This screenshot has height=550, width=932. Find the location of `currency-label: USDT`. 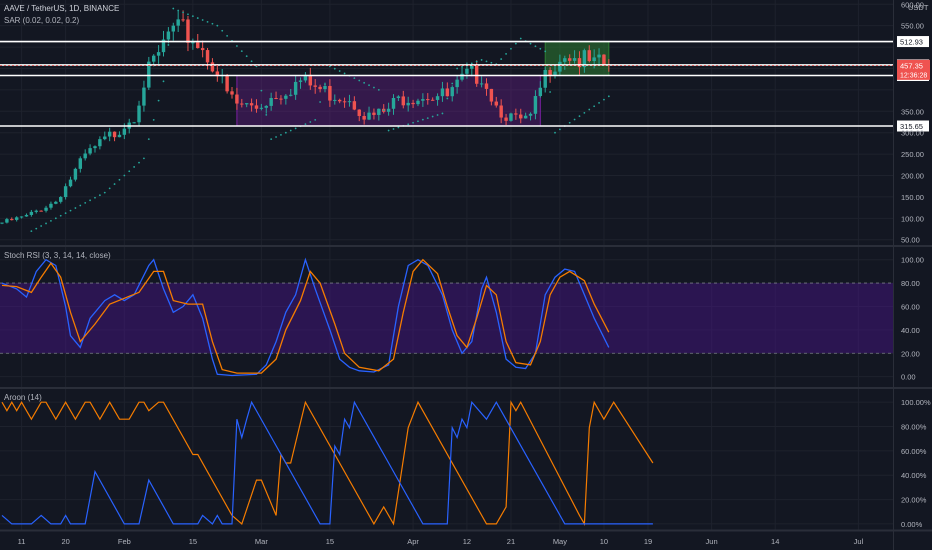

currency-label: USDT is located at coordinates (918, 7).